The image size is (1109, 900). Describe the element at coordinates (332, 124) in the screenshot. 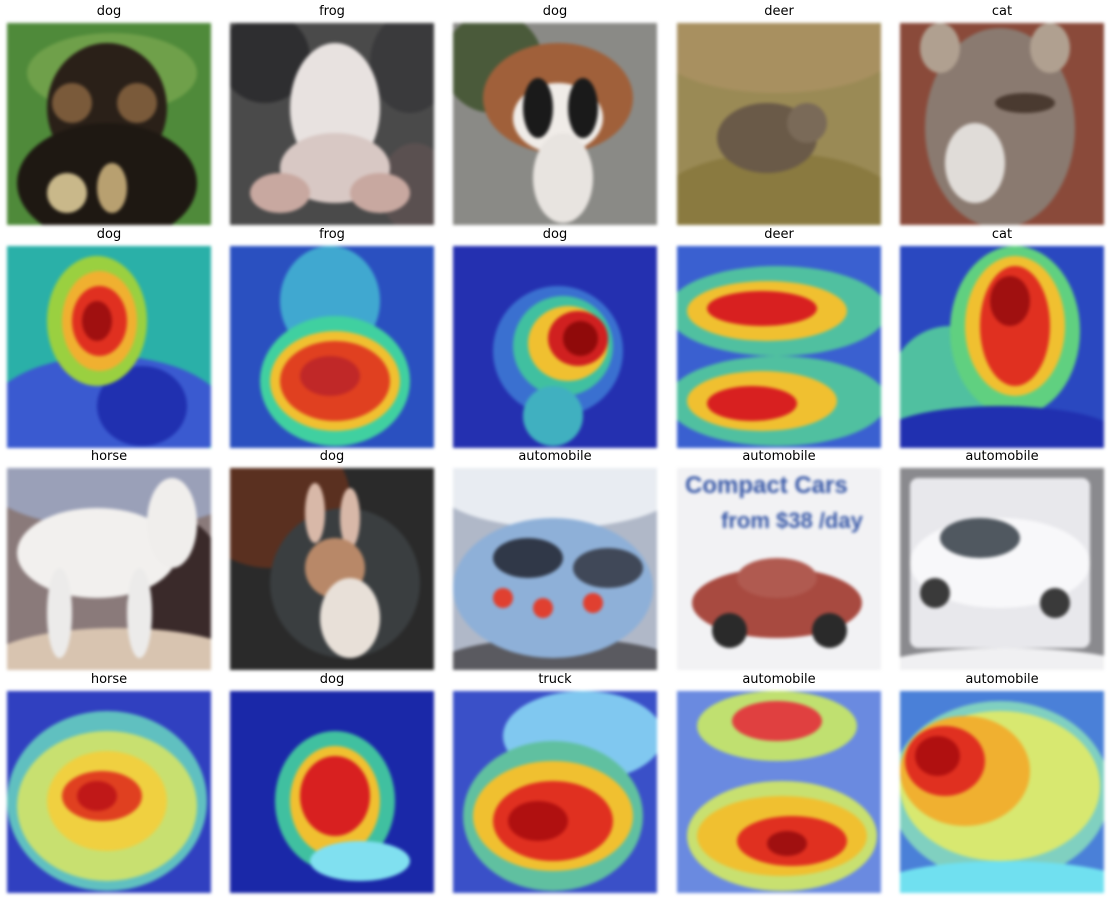

I see `frog-photo-tile` at that location.